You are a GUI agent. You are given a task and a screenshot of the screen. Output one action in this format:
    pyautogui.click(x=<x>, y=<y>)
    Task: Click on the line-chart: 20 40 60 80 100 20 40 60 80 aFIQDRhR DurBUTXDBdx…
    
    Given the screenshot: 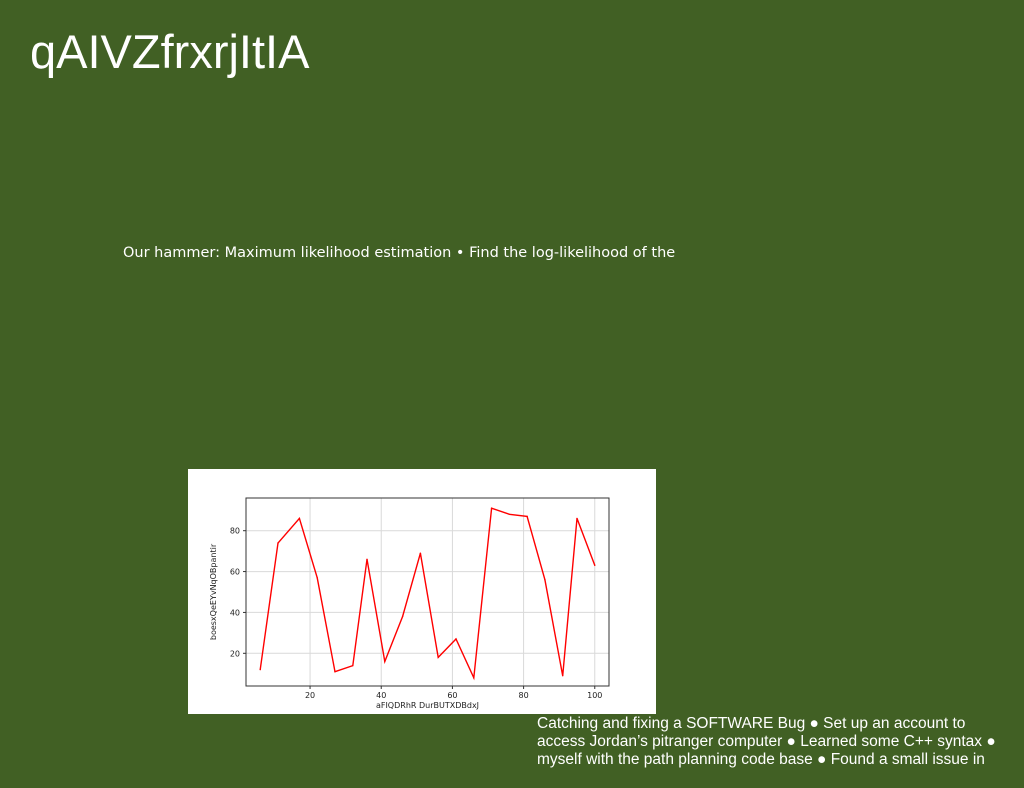 What is the action you would take?
    pyautogui.click(x=422, y=591)
    